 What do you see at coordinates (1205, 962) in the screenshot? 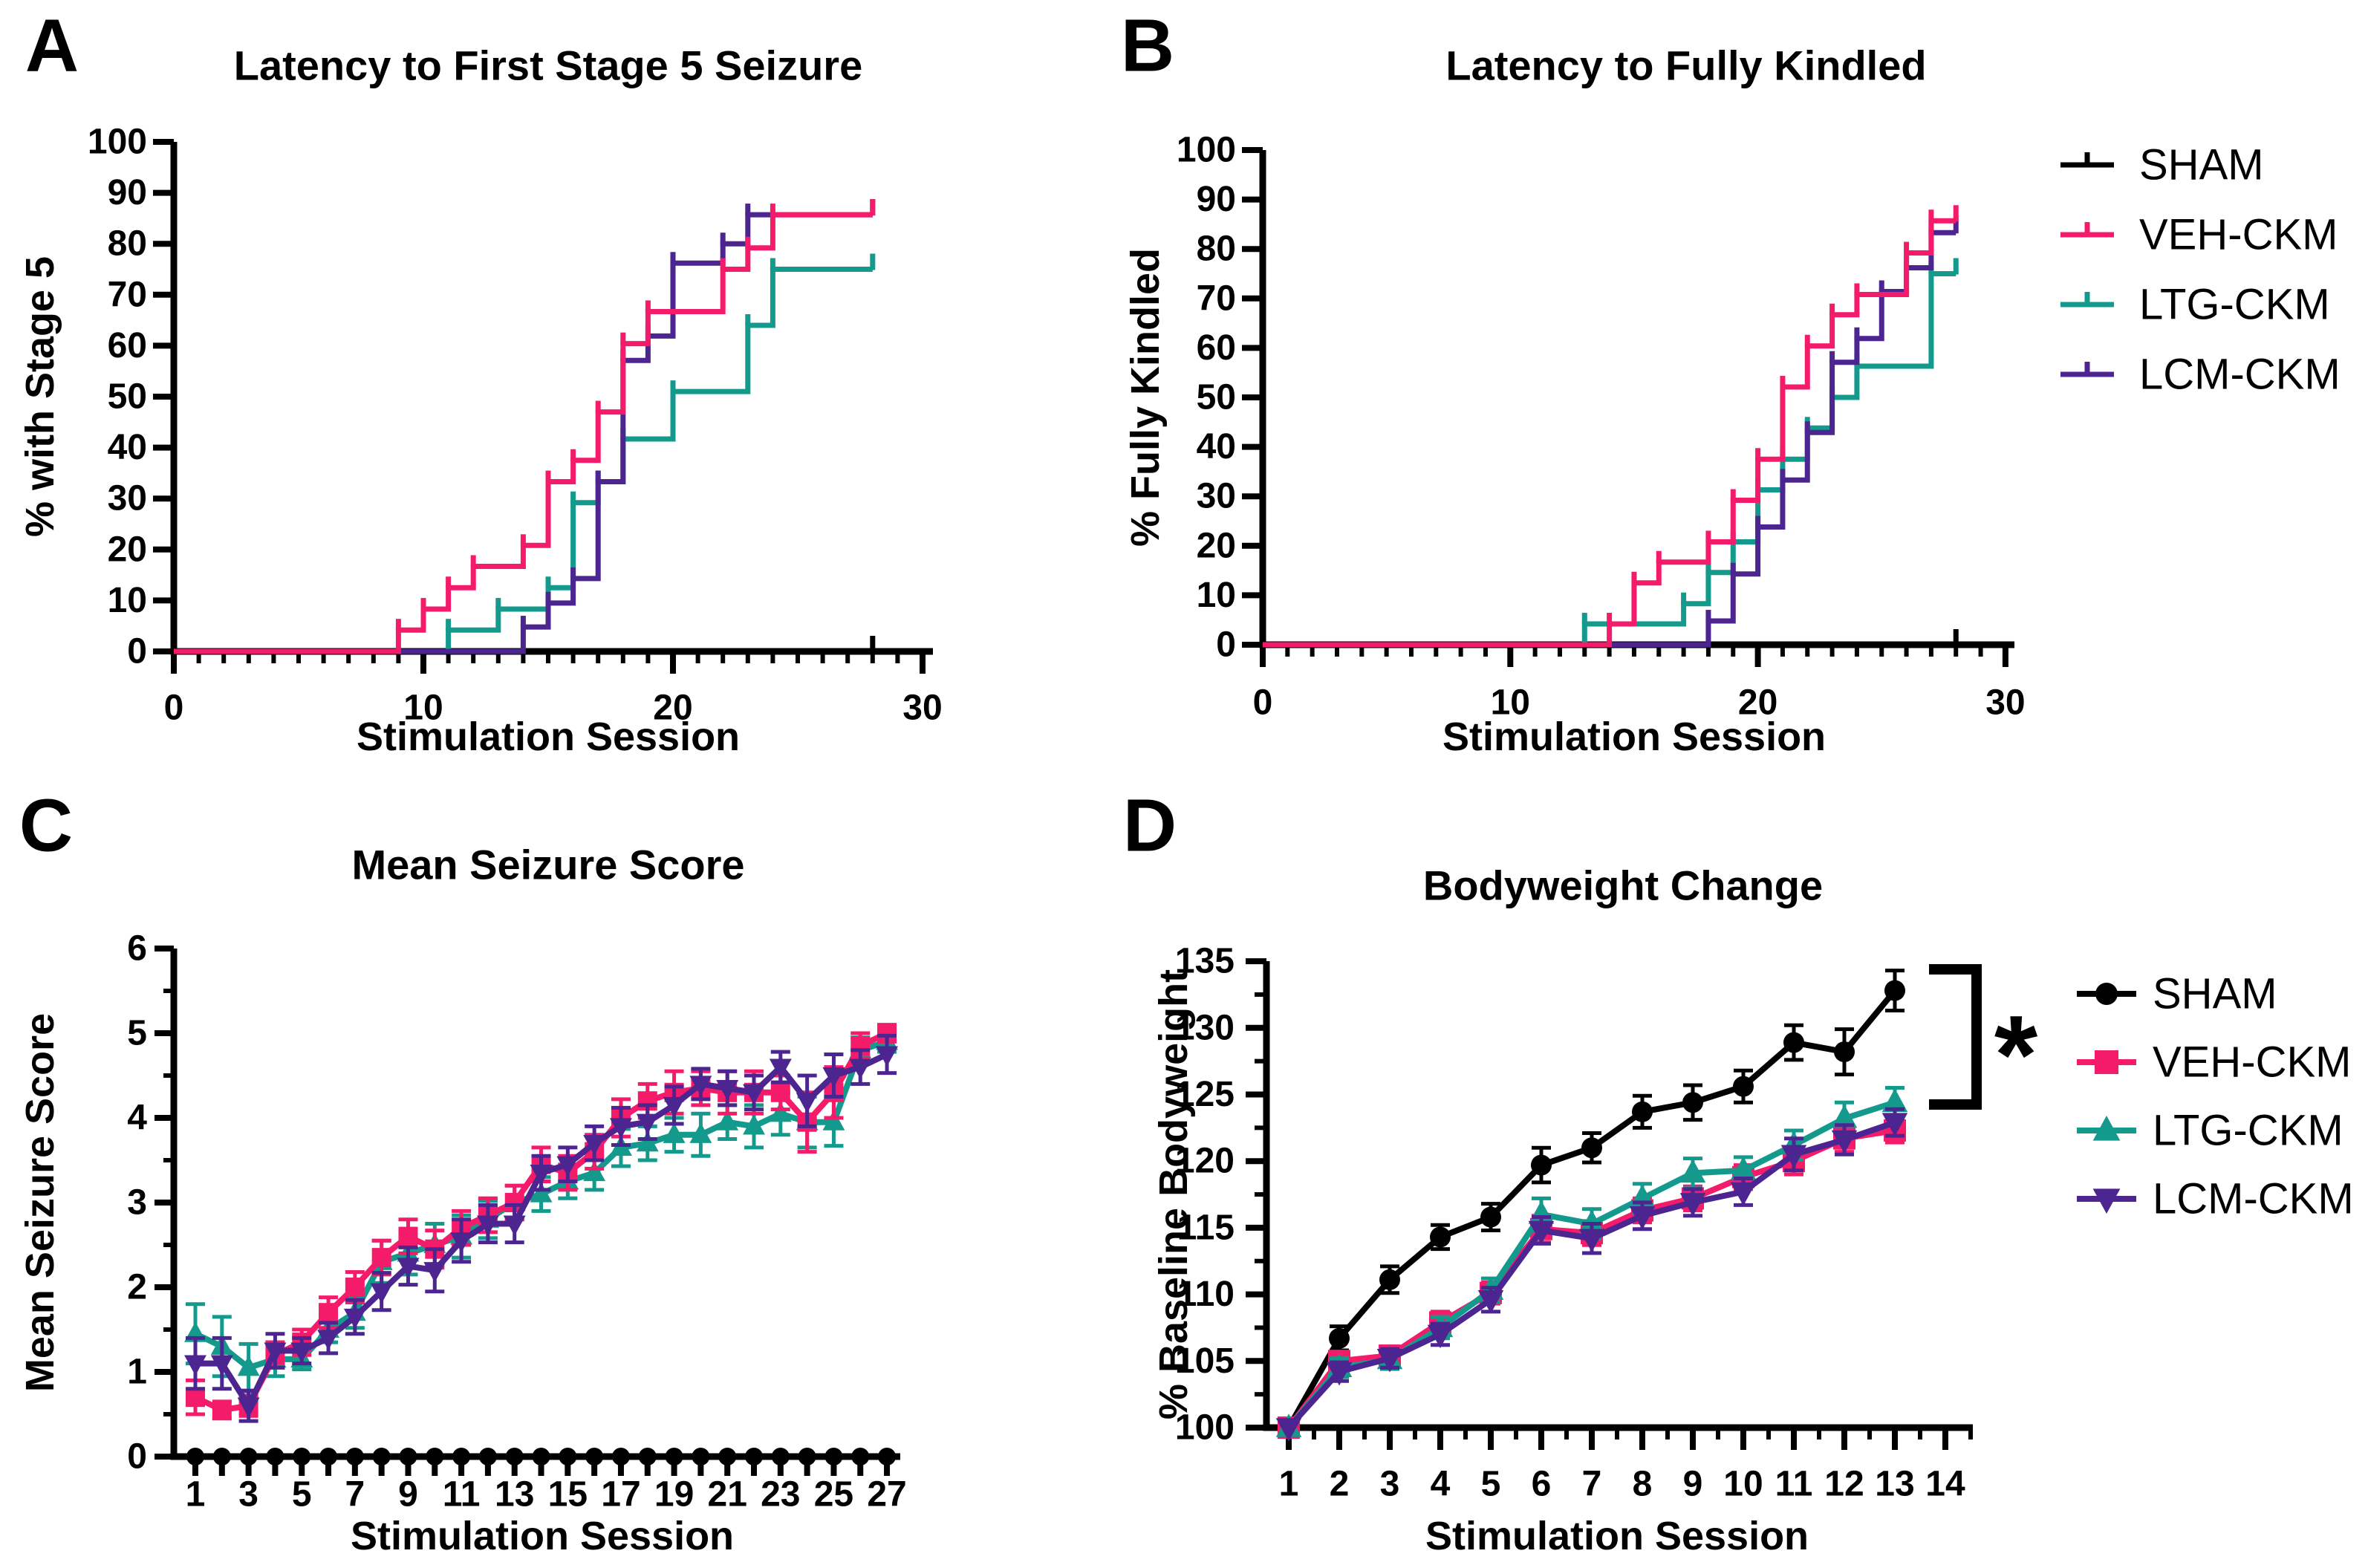
I see `svg-text: 135` at bounding box center [1205, 962].